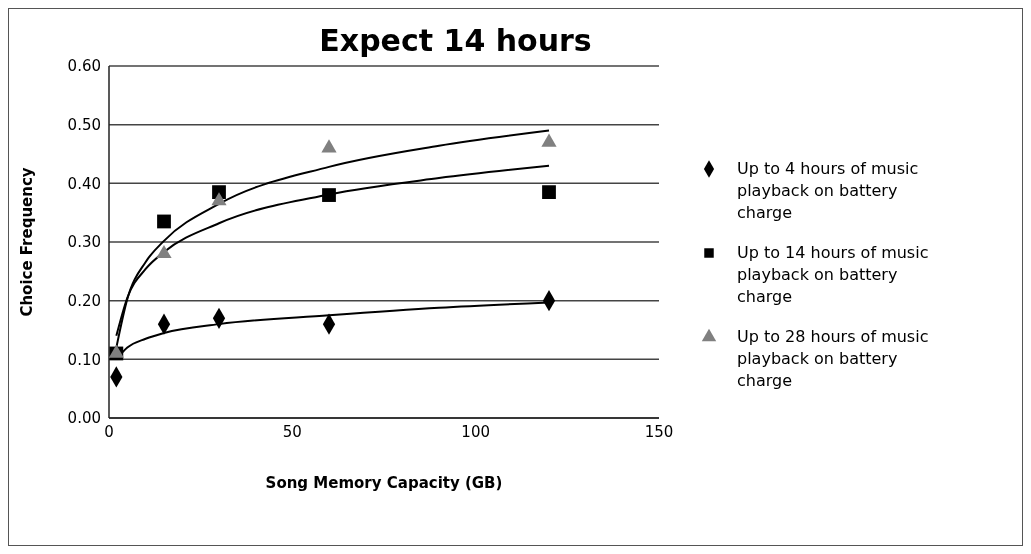 The height and width of the screenshot is (554, 1031). Describe the element at coordinates (84, 242) in the screenshot. I see `y-tick-label: 0.30` at that location.